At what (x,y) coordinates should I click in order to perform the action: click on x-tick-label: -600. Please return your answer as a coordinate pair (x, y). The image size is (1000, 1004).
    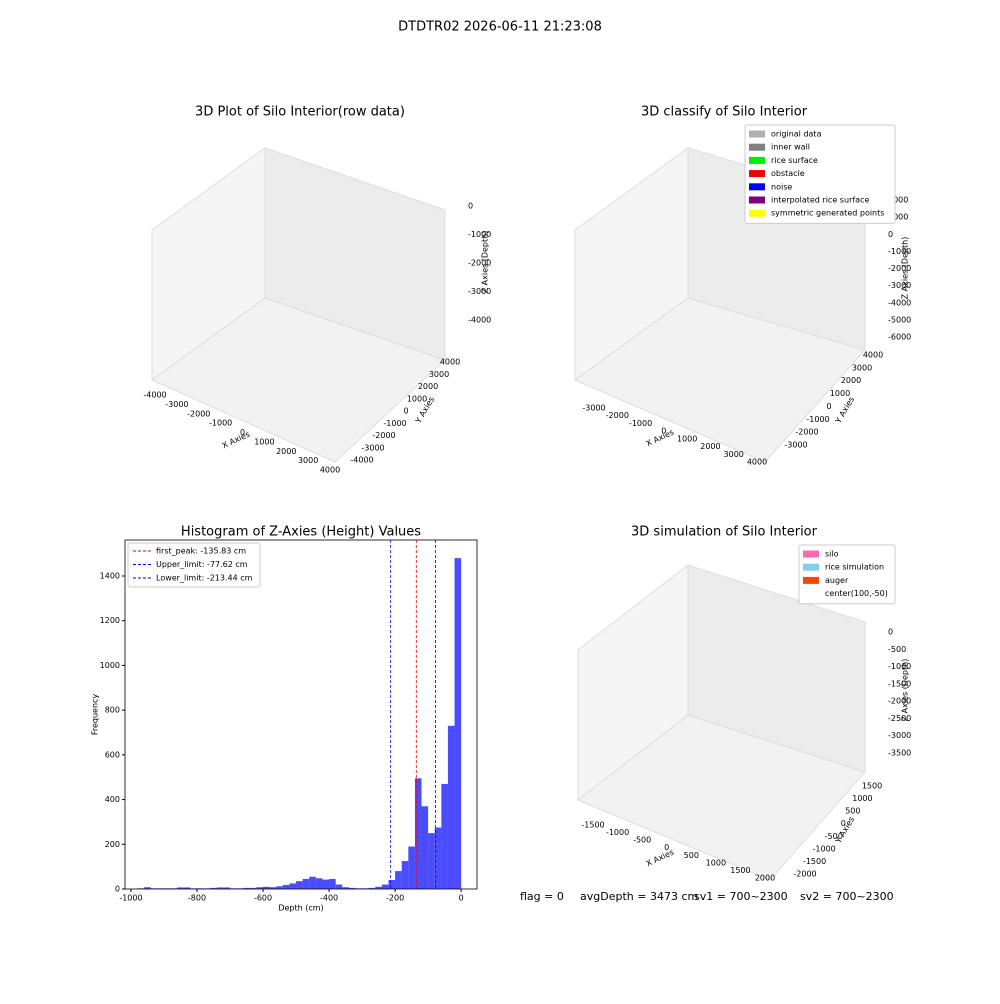
    Looking at the image, I should click on (263, 898).